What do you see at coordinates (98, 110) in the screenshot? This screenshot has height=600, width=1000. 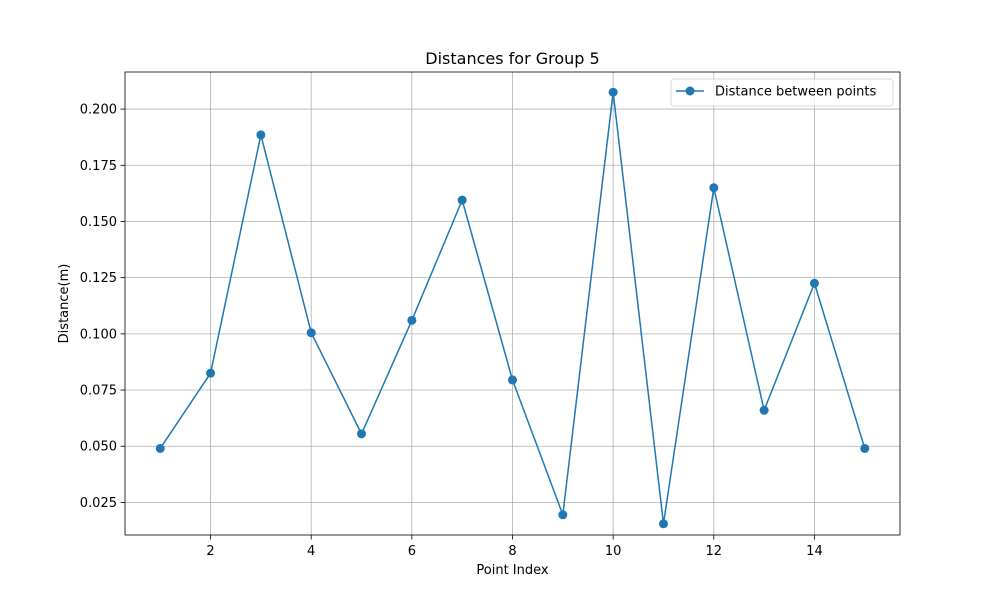 I see `y-tick-label: 0.200` at bounding box center [98, 110].